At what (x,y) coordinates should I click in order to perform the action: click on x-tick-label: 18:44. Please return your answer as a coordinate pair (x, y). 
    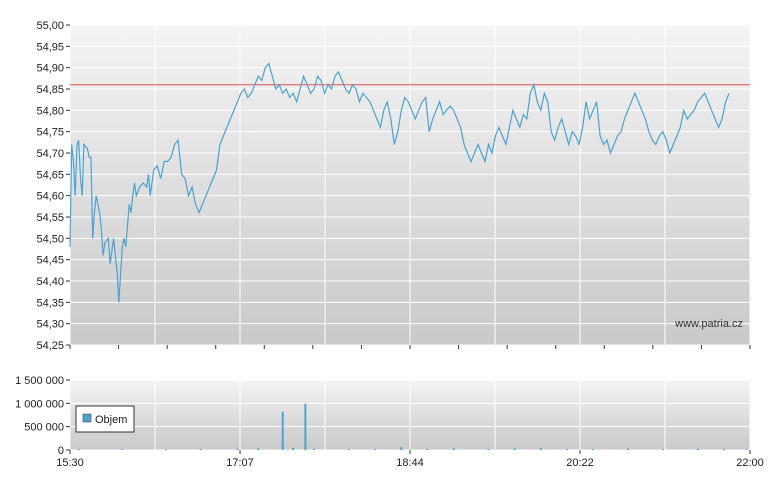
    Looking at the image, I should click on (410, 463).